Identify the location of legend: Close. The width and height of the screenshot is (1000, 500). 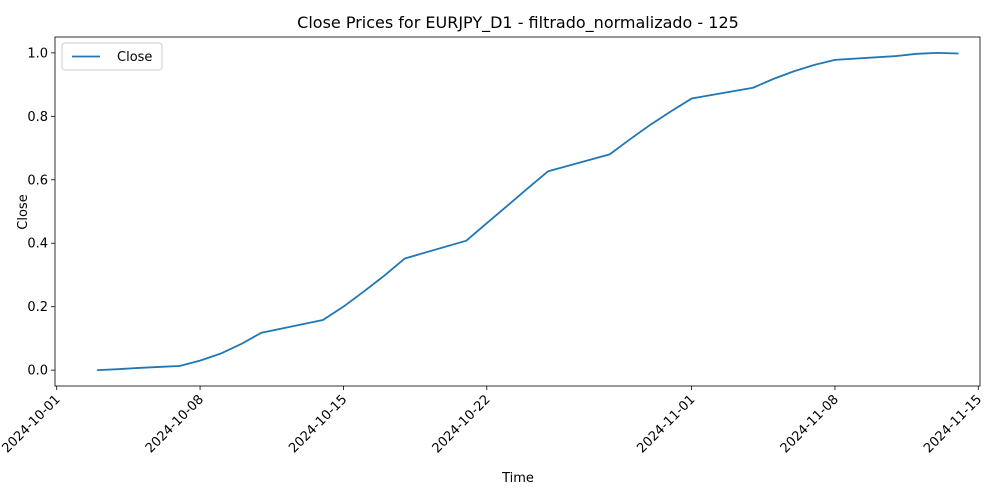
(112, 56).